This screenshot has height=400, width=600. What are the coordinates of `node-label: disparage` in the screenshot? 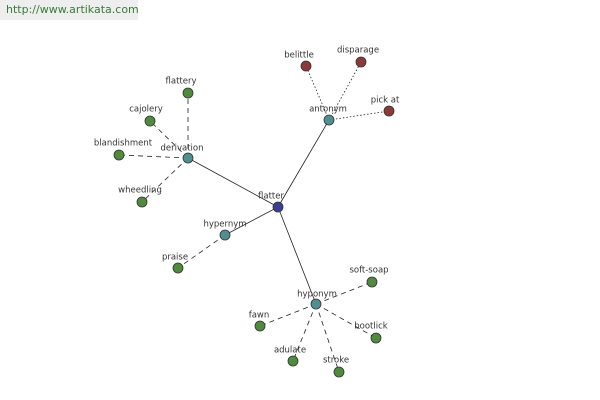 It's located at (358, 51).